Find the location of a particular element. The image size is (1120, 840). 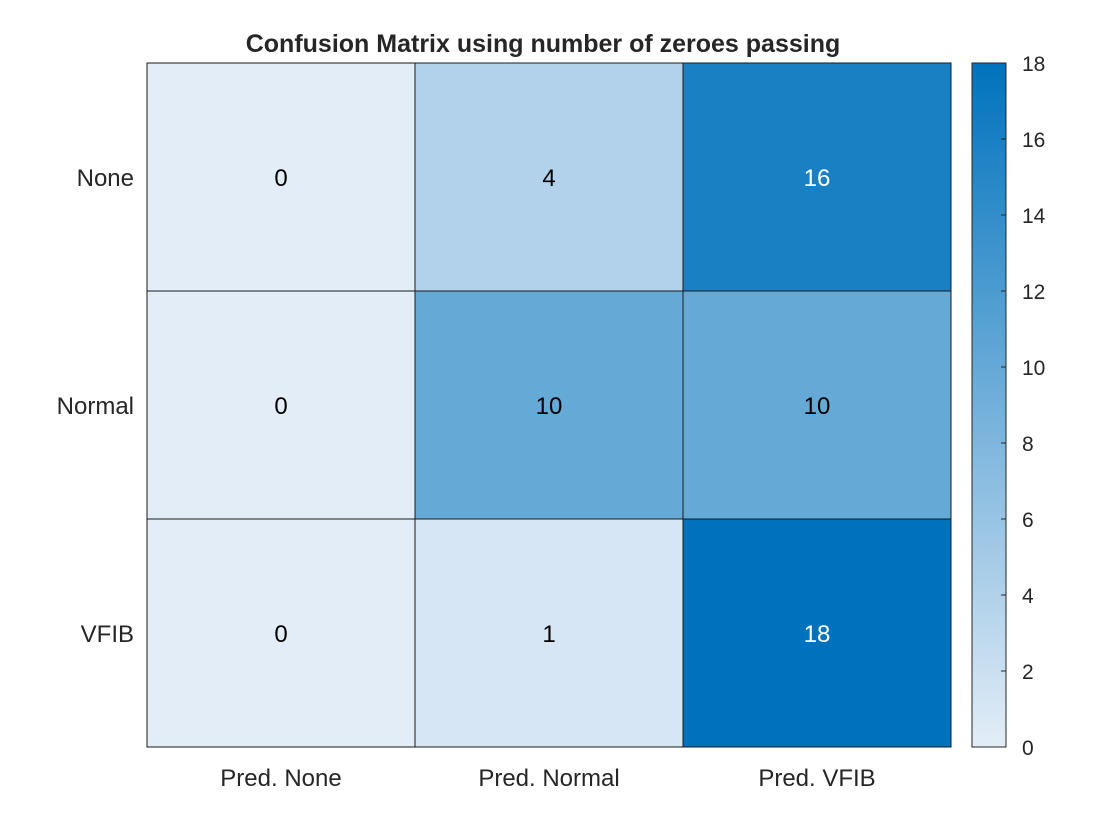

colorbar-tick-label: 0 is located at coordinates (1028, 748).